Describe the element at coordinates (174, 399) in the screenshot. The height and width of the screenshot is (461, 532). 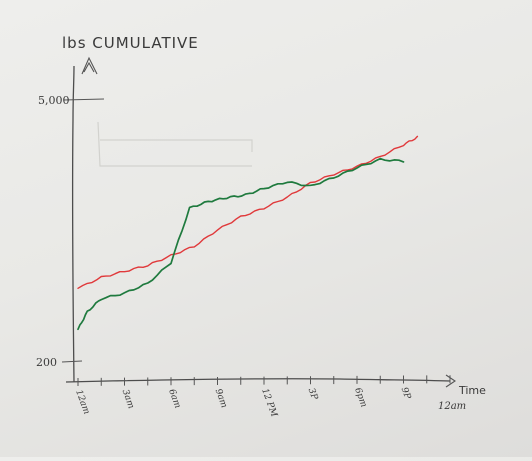
I see `x-tick-label: 6am` at that location.